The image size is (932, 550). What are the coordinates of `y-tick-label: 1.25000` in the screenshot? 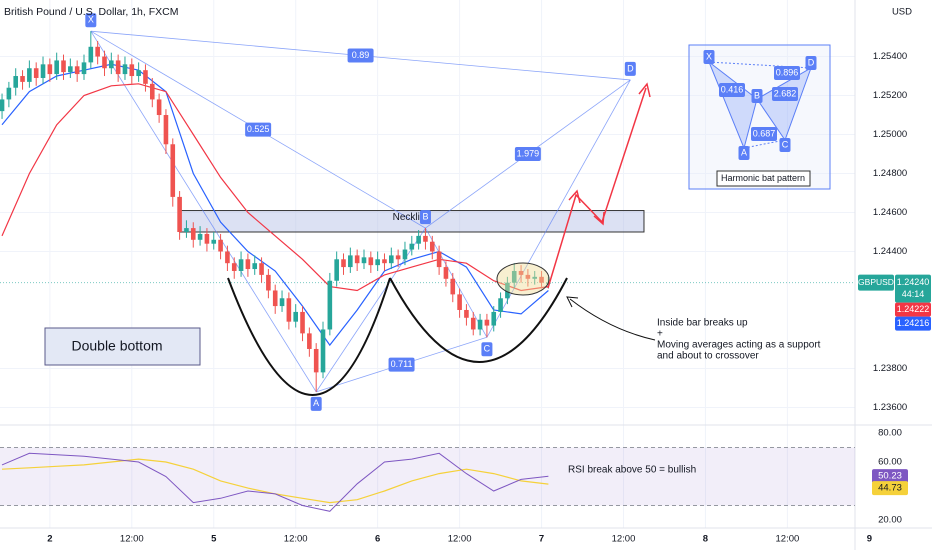 It's located at (890, 134).